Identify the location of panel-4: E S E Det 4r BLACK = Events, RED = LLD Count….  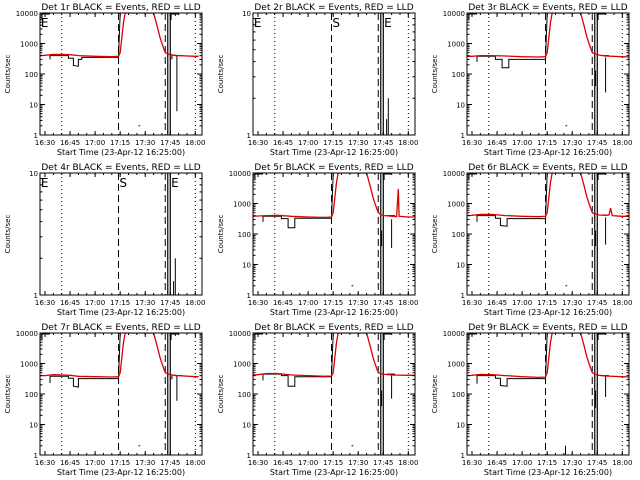
(104, 240).